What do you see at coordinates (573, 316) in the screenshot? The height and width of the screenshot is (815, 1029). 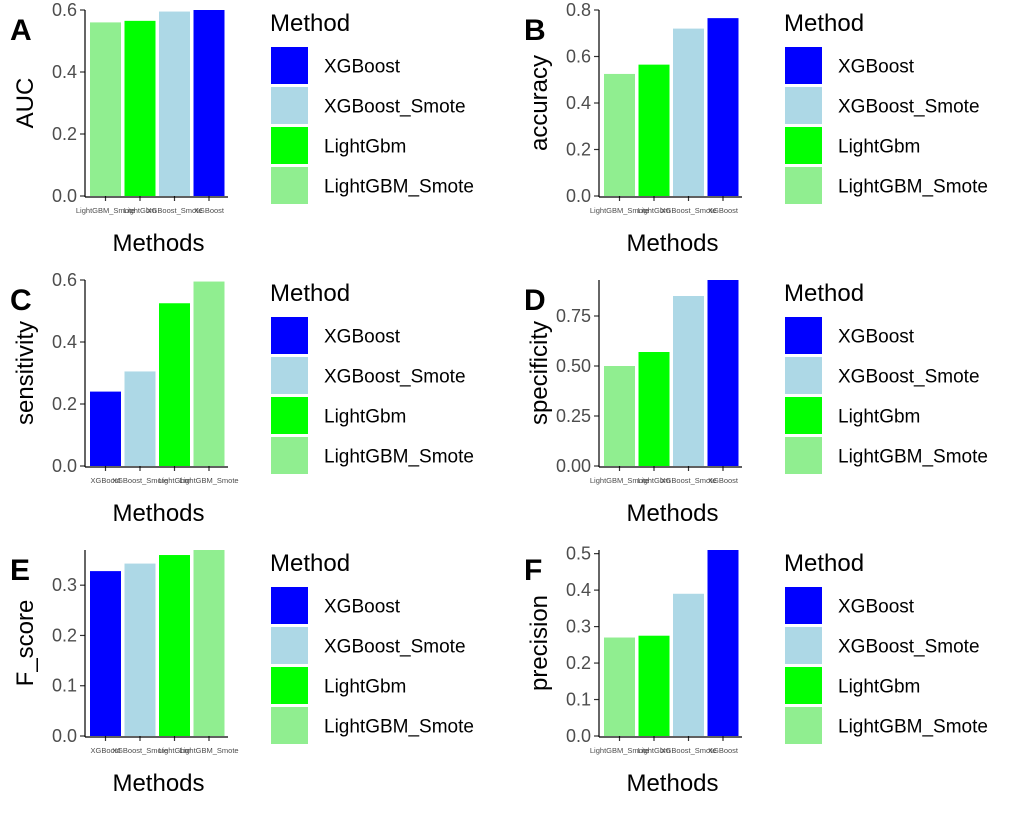 I see `y-tick-label: 0.75` at bounding box center [573, 316].